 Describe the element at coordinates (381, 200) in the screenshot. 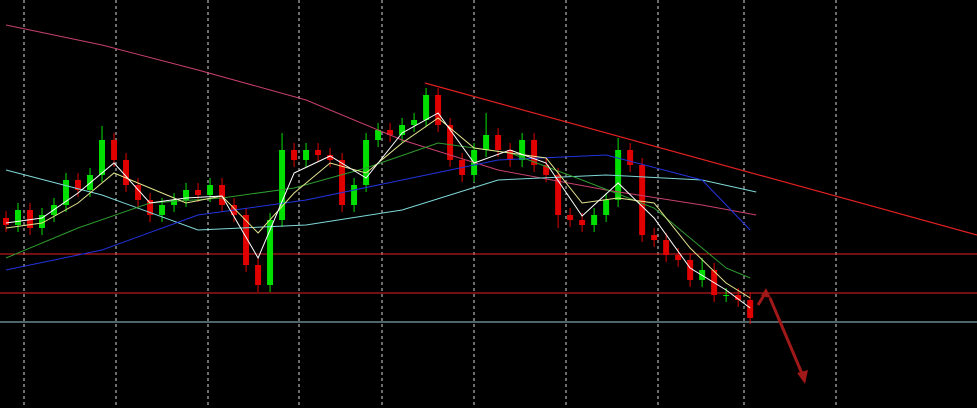

I see `moving-average` at that location.